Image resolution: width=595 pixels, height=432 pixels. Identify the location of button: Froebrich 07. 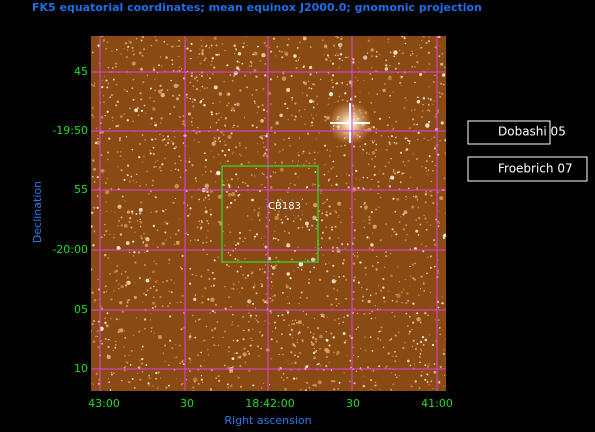
(527, 169).